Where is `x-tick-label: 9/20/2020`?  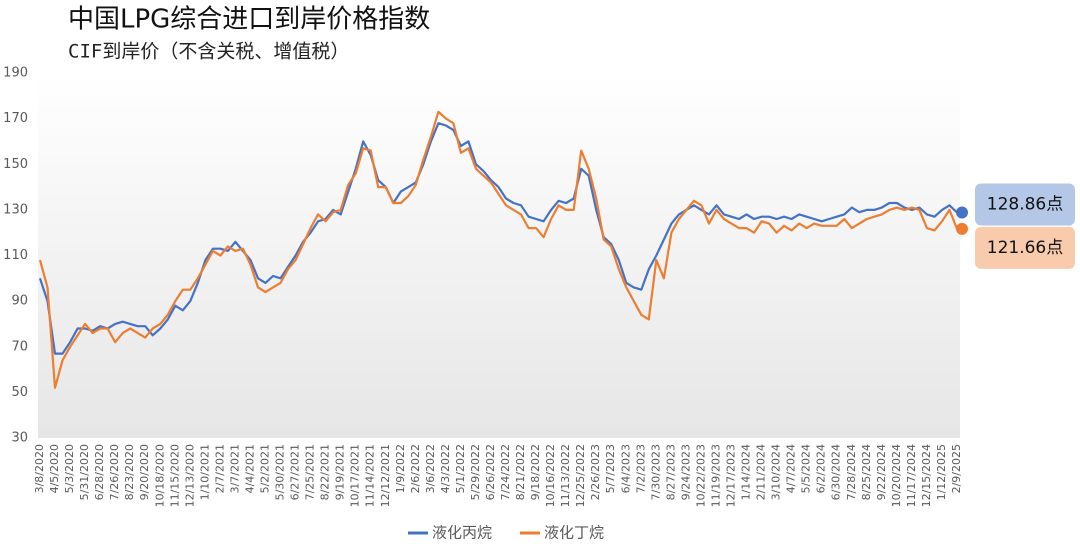 x-tick-label: 9/20/2020 is located at coordinates (144, 472).